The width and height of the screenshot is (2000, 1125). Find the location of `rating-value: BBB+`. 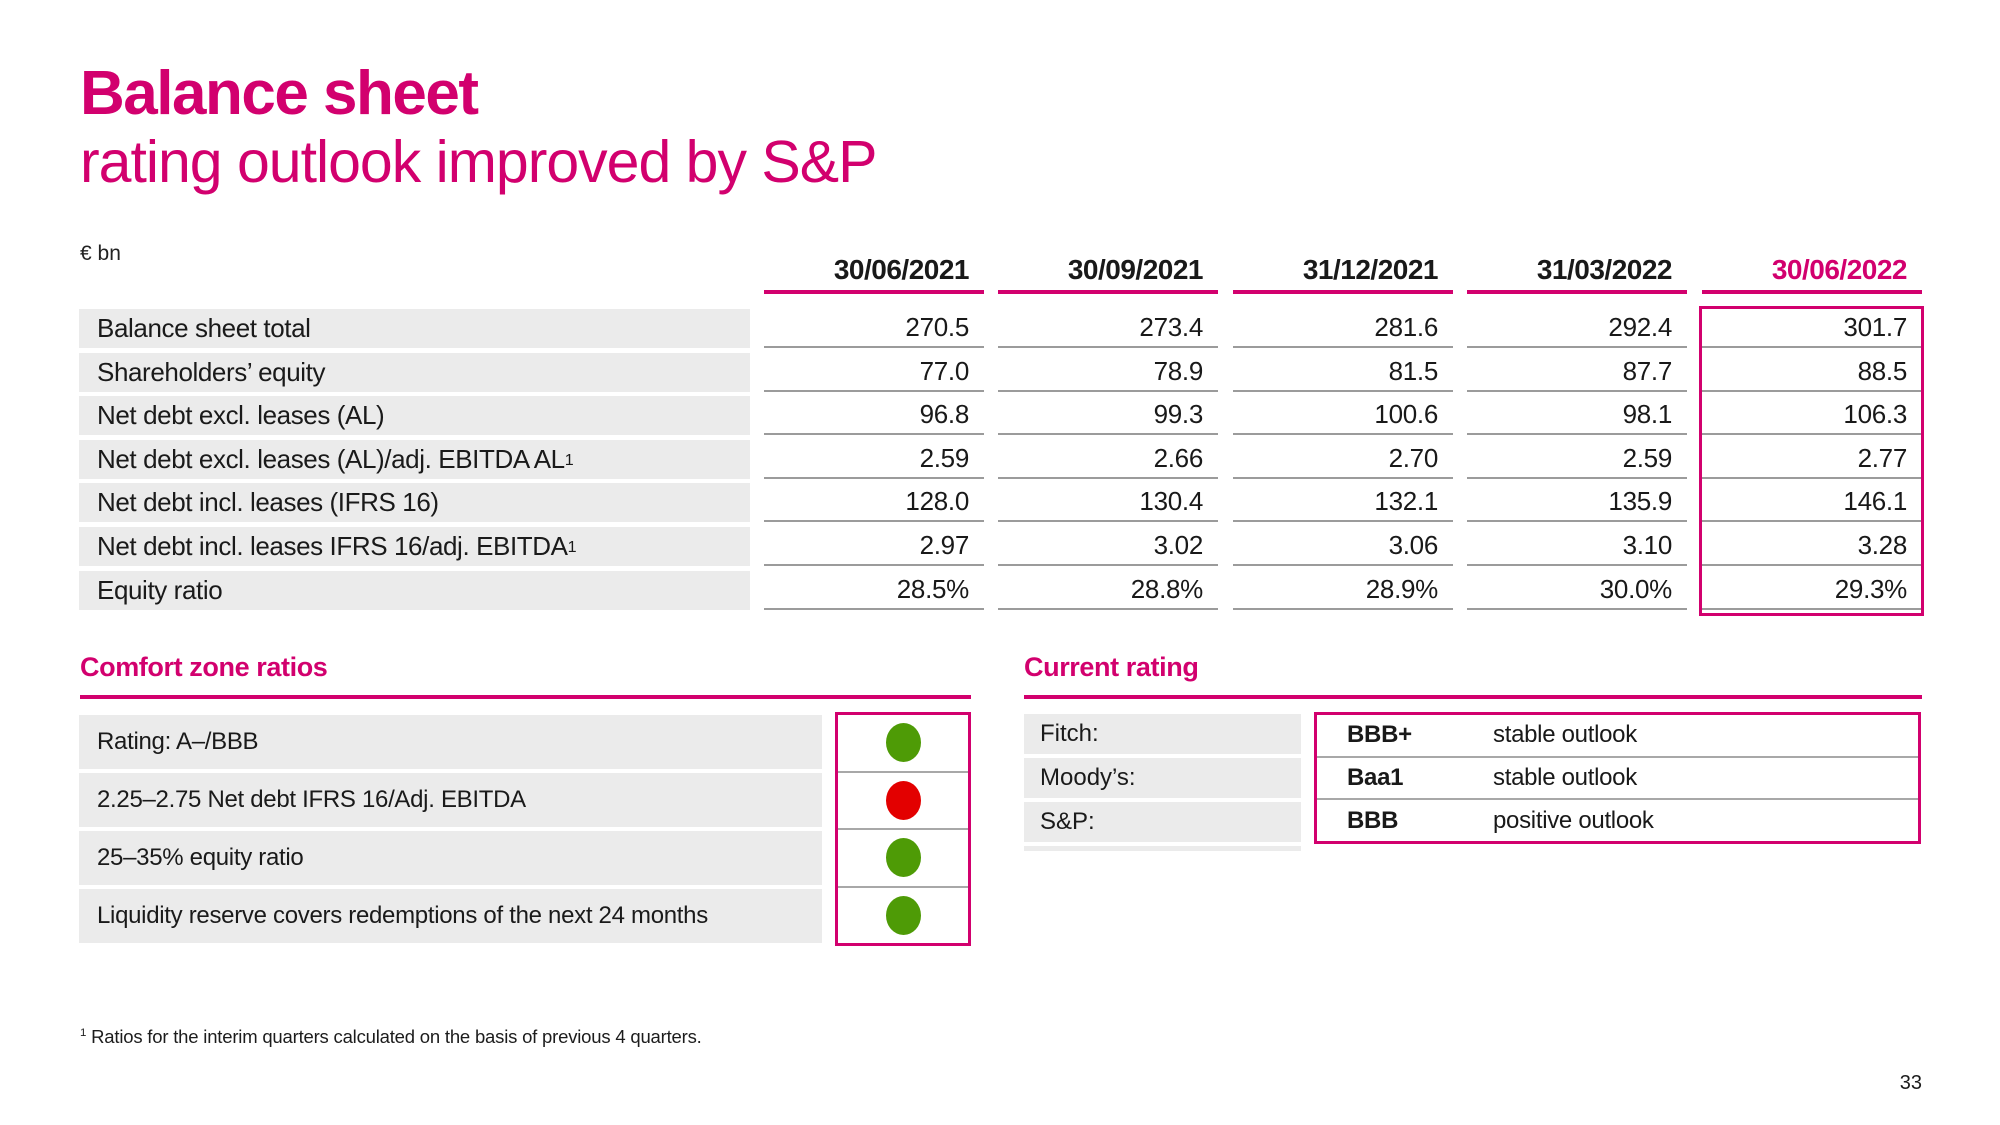

rating-value: BBB+ is located at coordinates (1379, 735).